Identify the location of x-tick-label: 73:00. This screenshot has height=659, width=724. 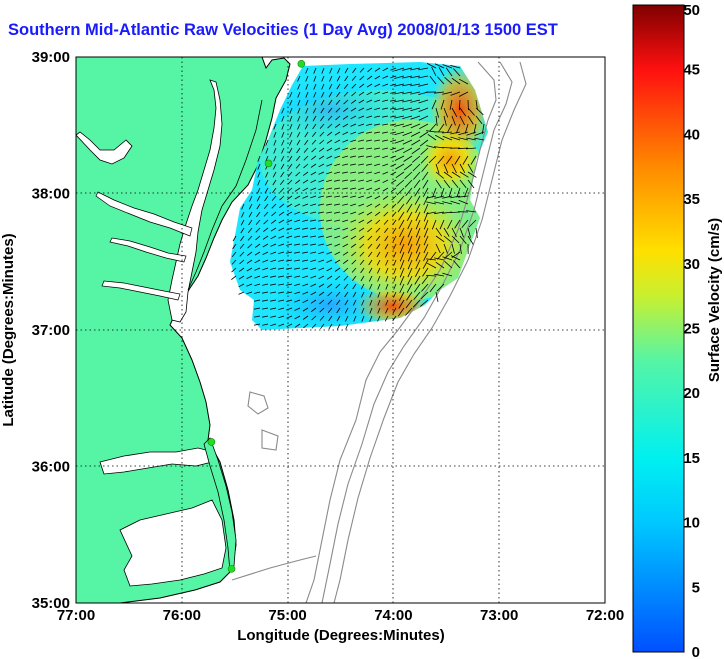
(499, 615).